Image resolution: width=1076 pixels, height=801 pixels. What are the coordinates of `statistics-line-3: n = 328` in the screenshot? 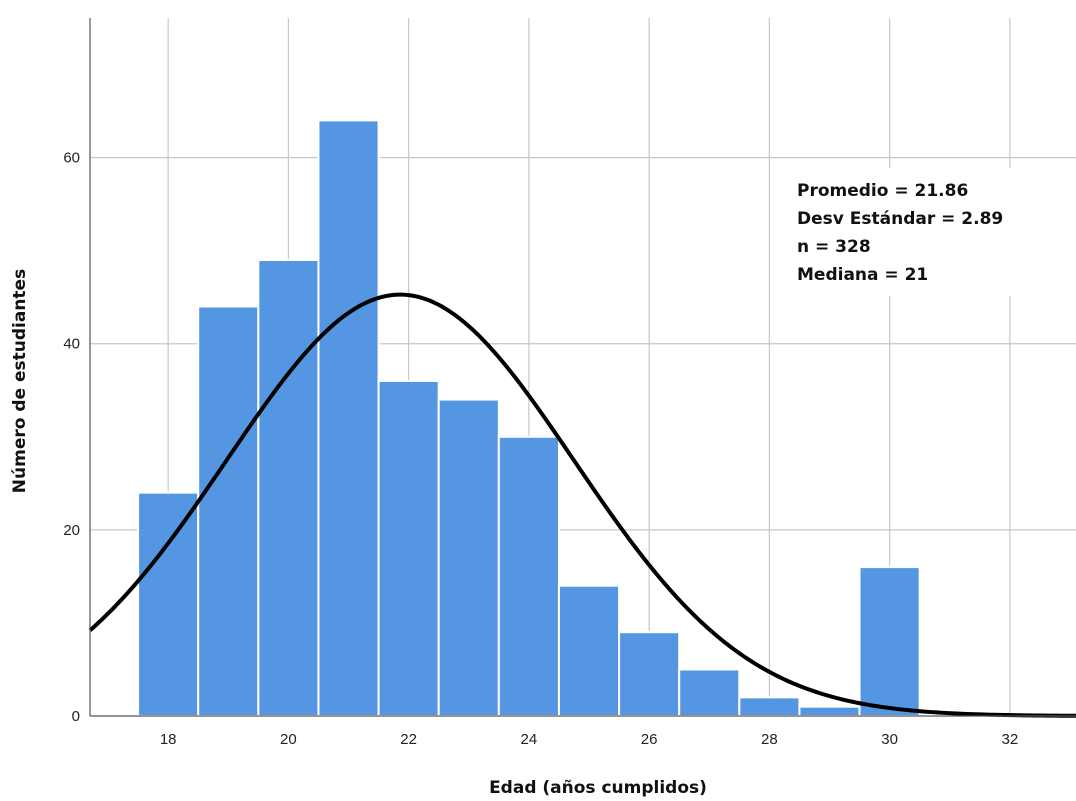 It's located at (834, 247).